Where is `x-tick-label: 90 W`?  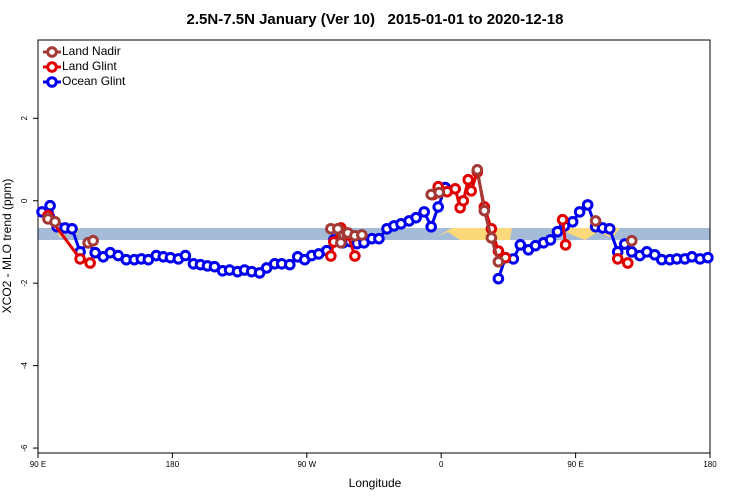
x-tick-label: 90 W is located at coordinates (306, 464).